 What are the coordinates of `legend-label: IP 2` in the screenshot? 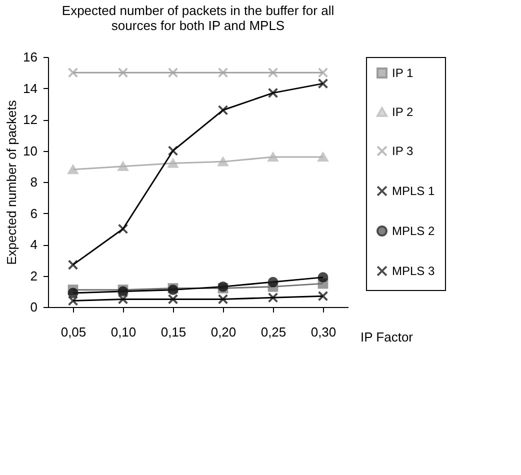 It's located at (403, 112).